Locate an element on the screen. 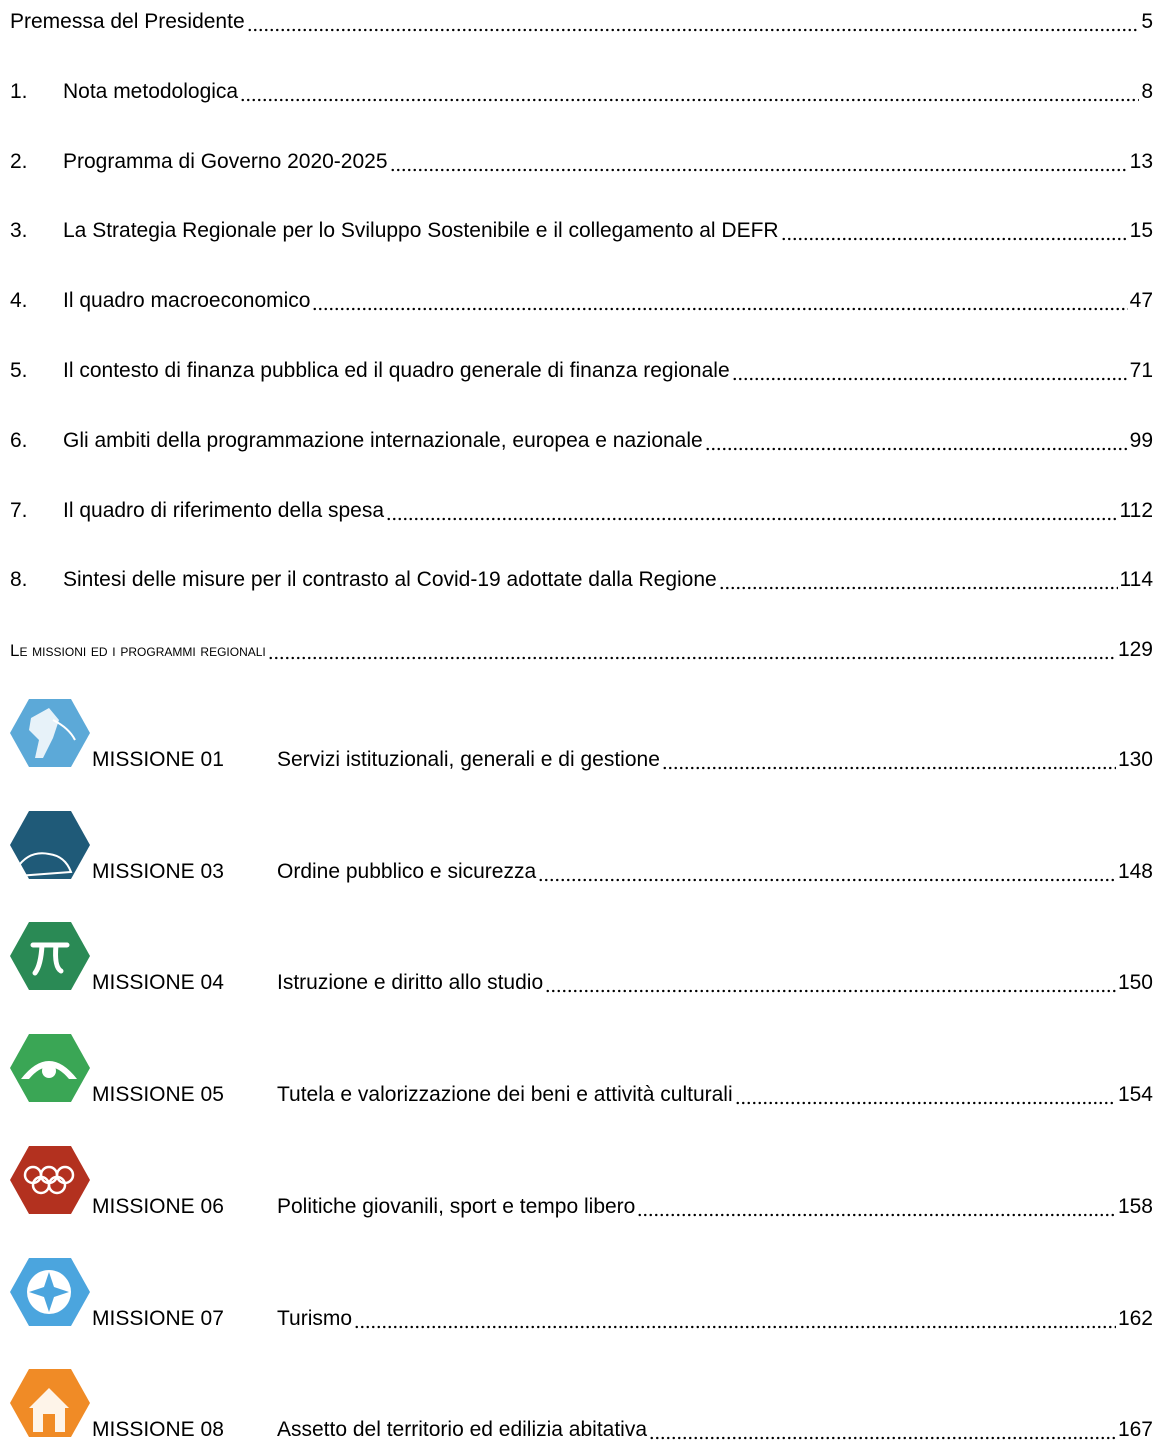 The height and width of the screenshot is (1441, 1164). page-number: 5 is located at coordinates (1147, 21).